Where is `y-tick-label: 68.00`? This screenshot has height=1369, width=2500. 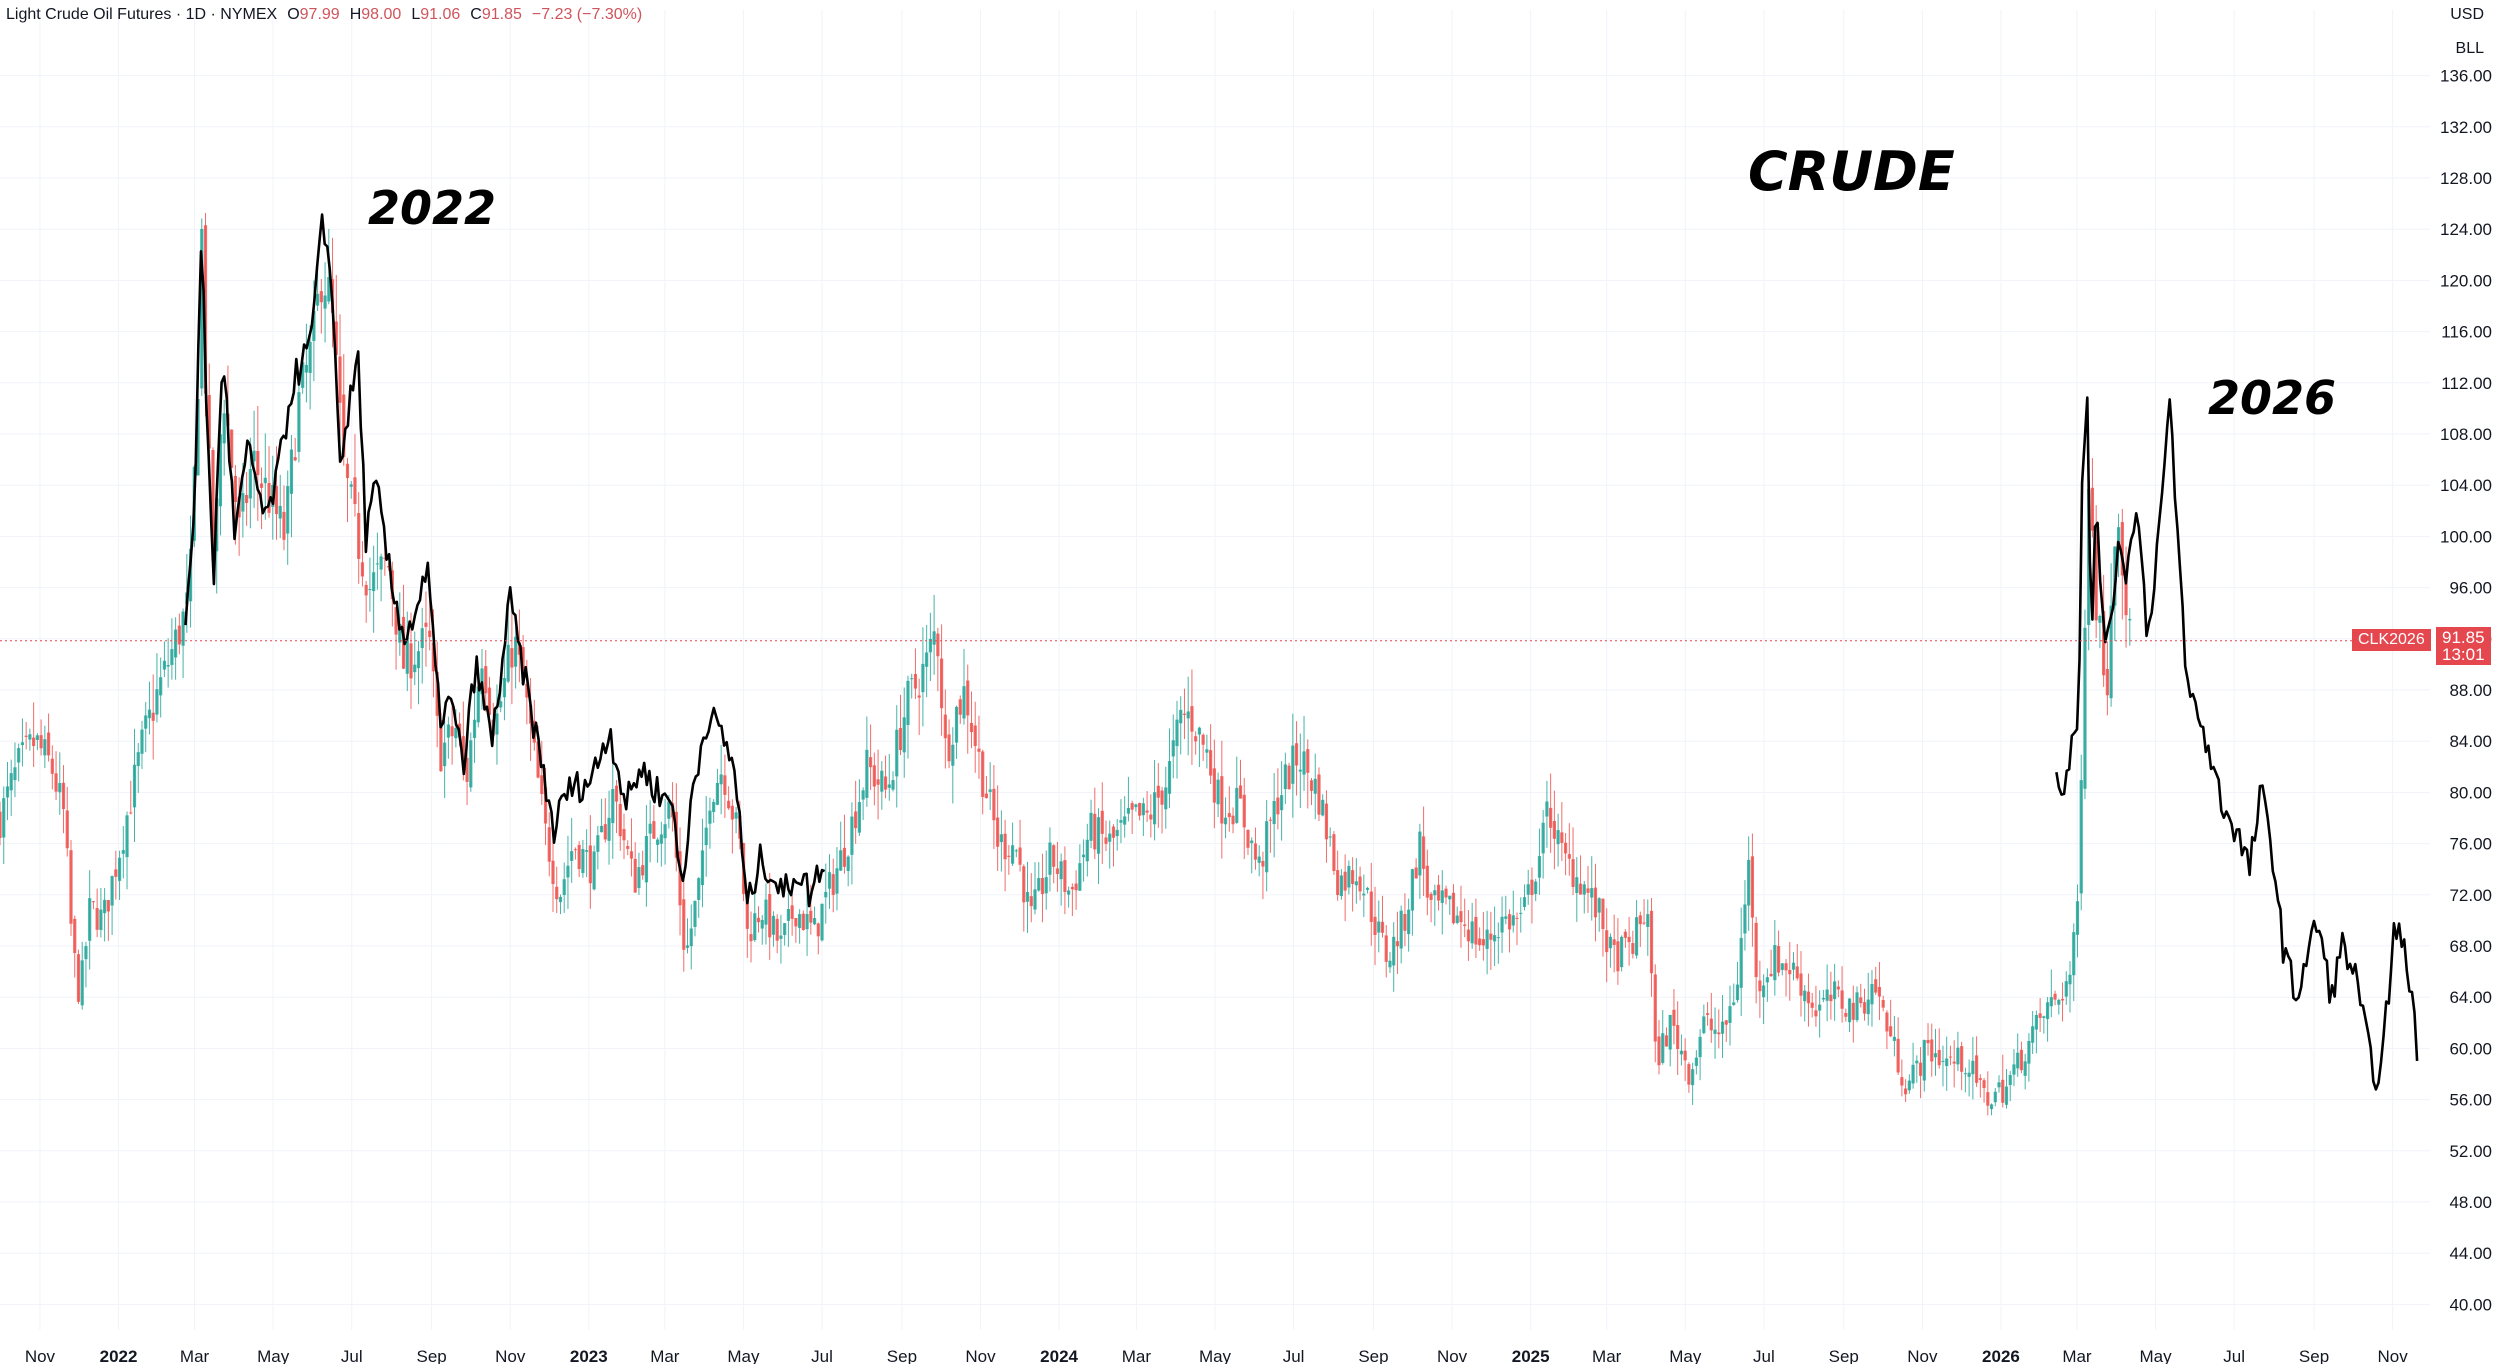
y-tick-label: 68.00 is located at coordinates (2470, 946).